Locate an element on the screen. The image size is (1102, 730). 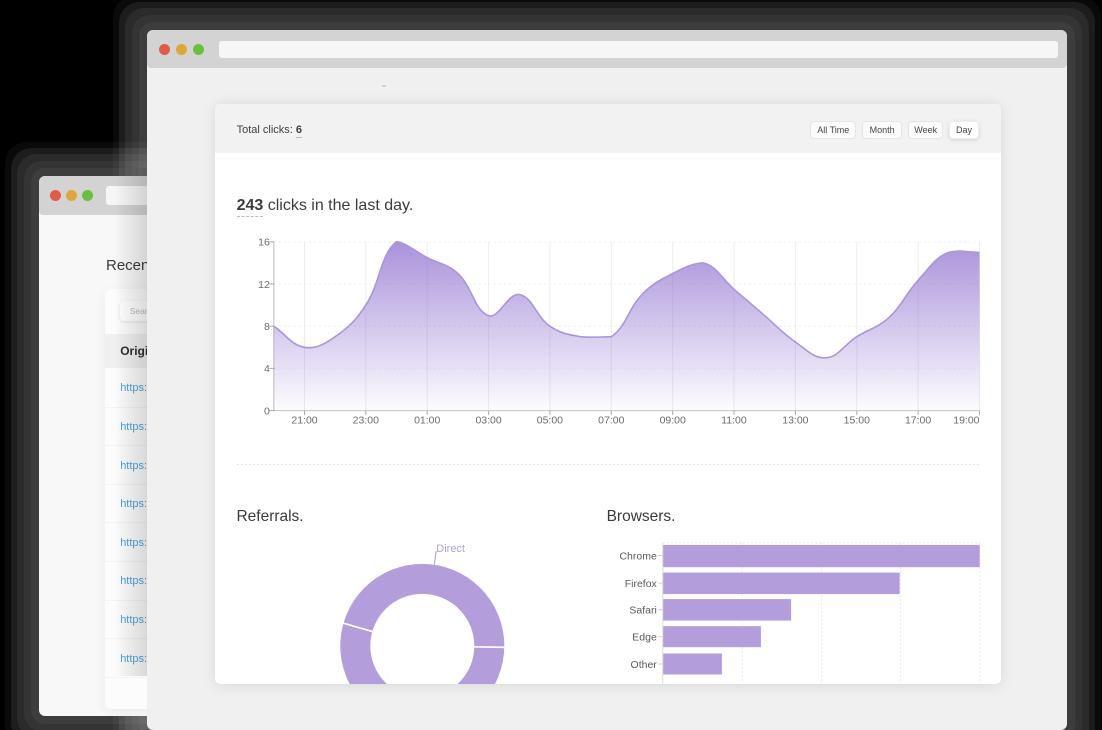
svg-text: 21:00 is located at coordinates (305, 421).